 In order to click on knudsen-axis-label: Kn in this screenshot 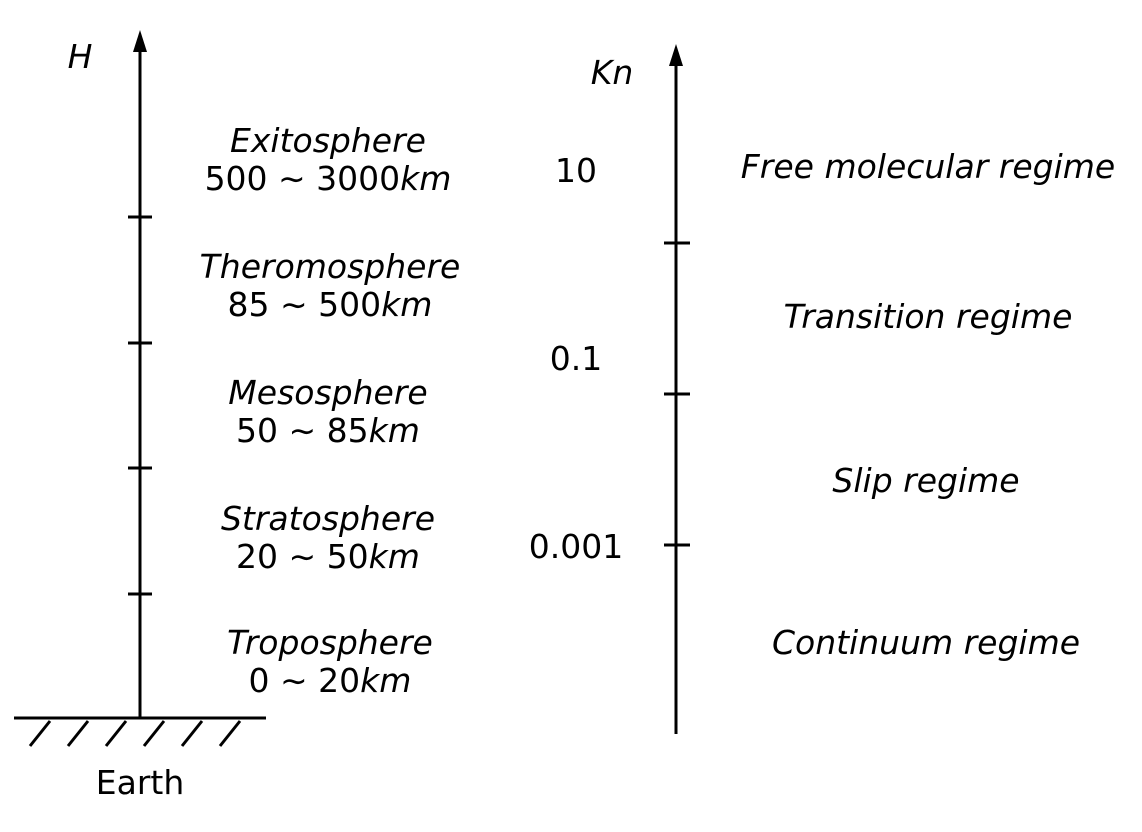, I will do `click(612, 72)`.